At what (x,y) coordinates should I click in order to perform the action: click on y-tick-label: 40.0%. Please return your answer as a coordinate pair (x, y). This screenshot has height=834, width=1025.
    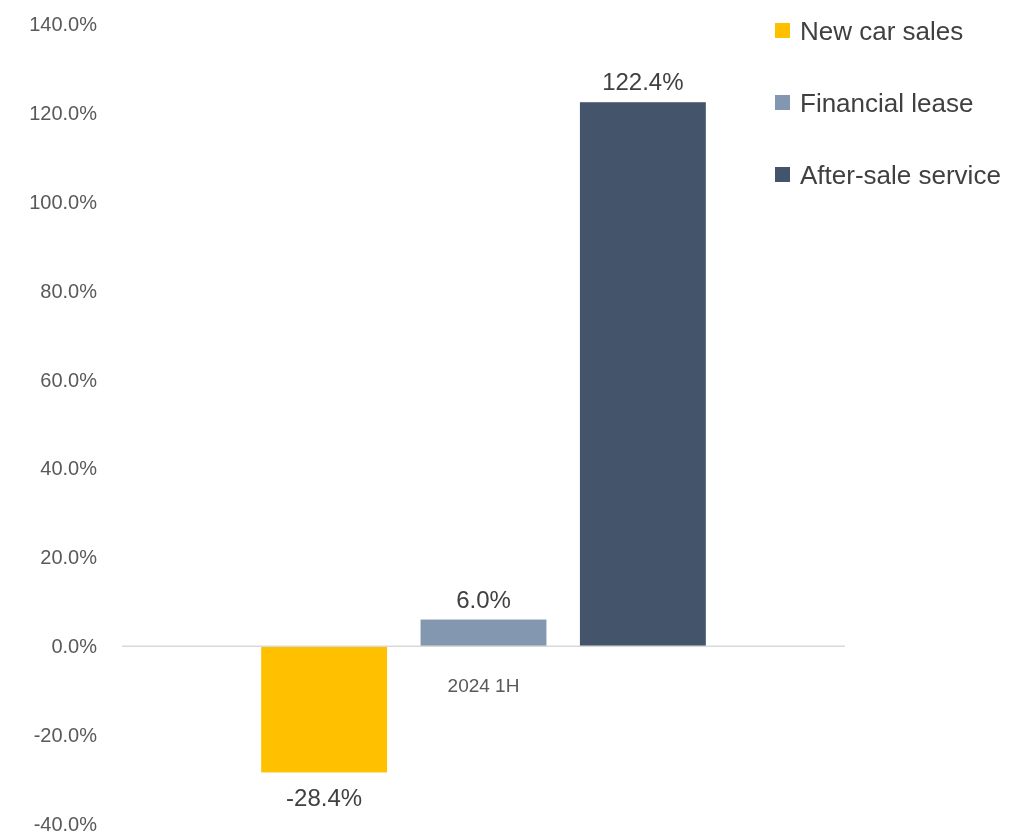
    Looking at the image, I should click on (69, 468).